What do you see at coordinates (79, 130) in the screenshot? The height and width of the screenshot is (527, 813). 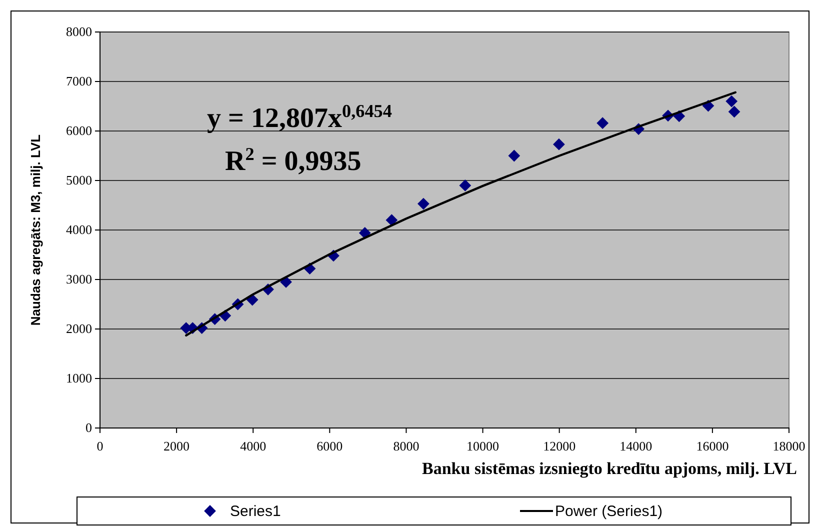 I see `y-tick-label: 6000` at bounding box center [79, 130].